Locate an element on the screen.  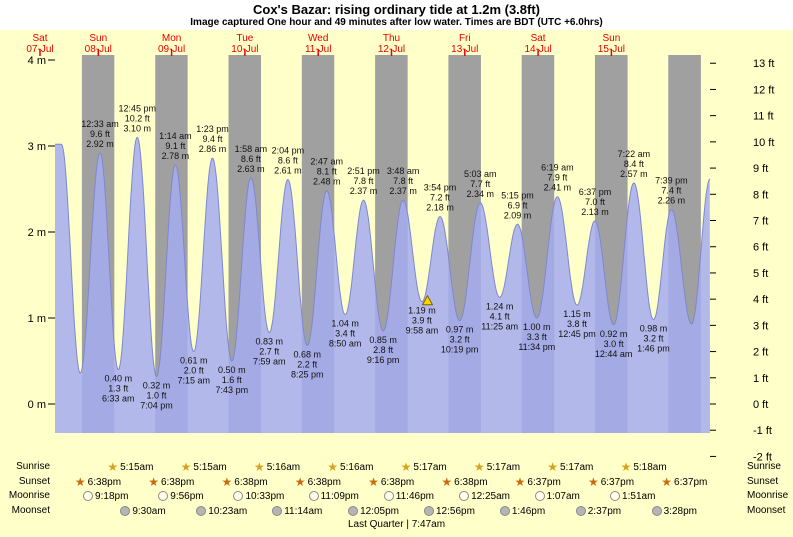
y-axis-right-label: 0 ft is located at coordinates (760, 405).